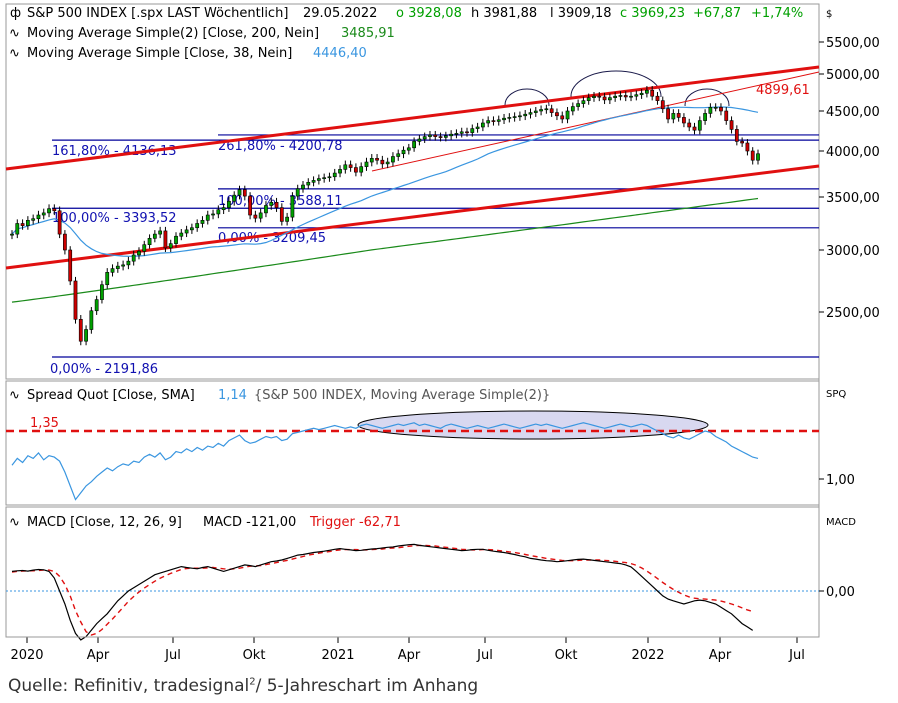 The image size is (898, 703). I want to click on fib-level-label: 0,00% - 2191,86, so click(104, 369).